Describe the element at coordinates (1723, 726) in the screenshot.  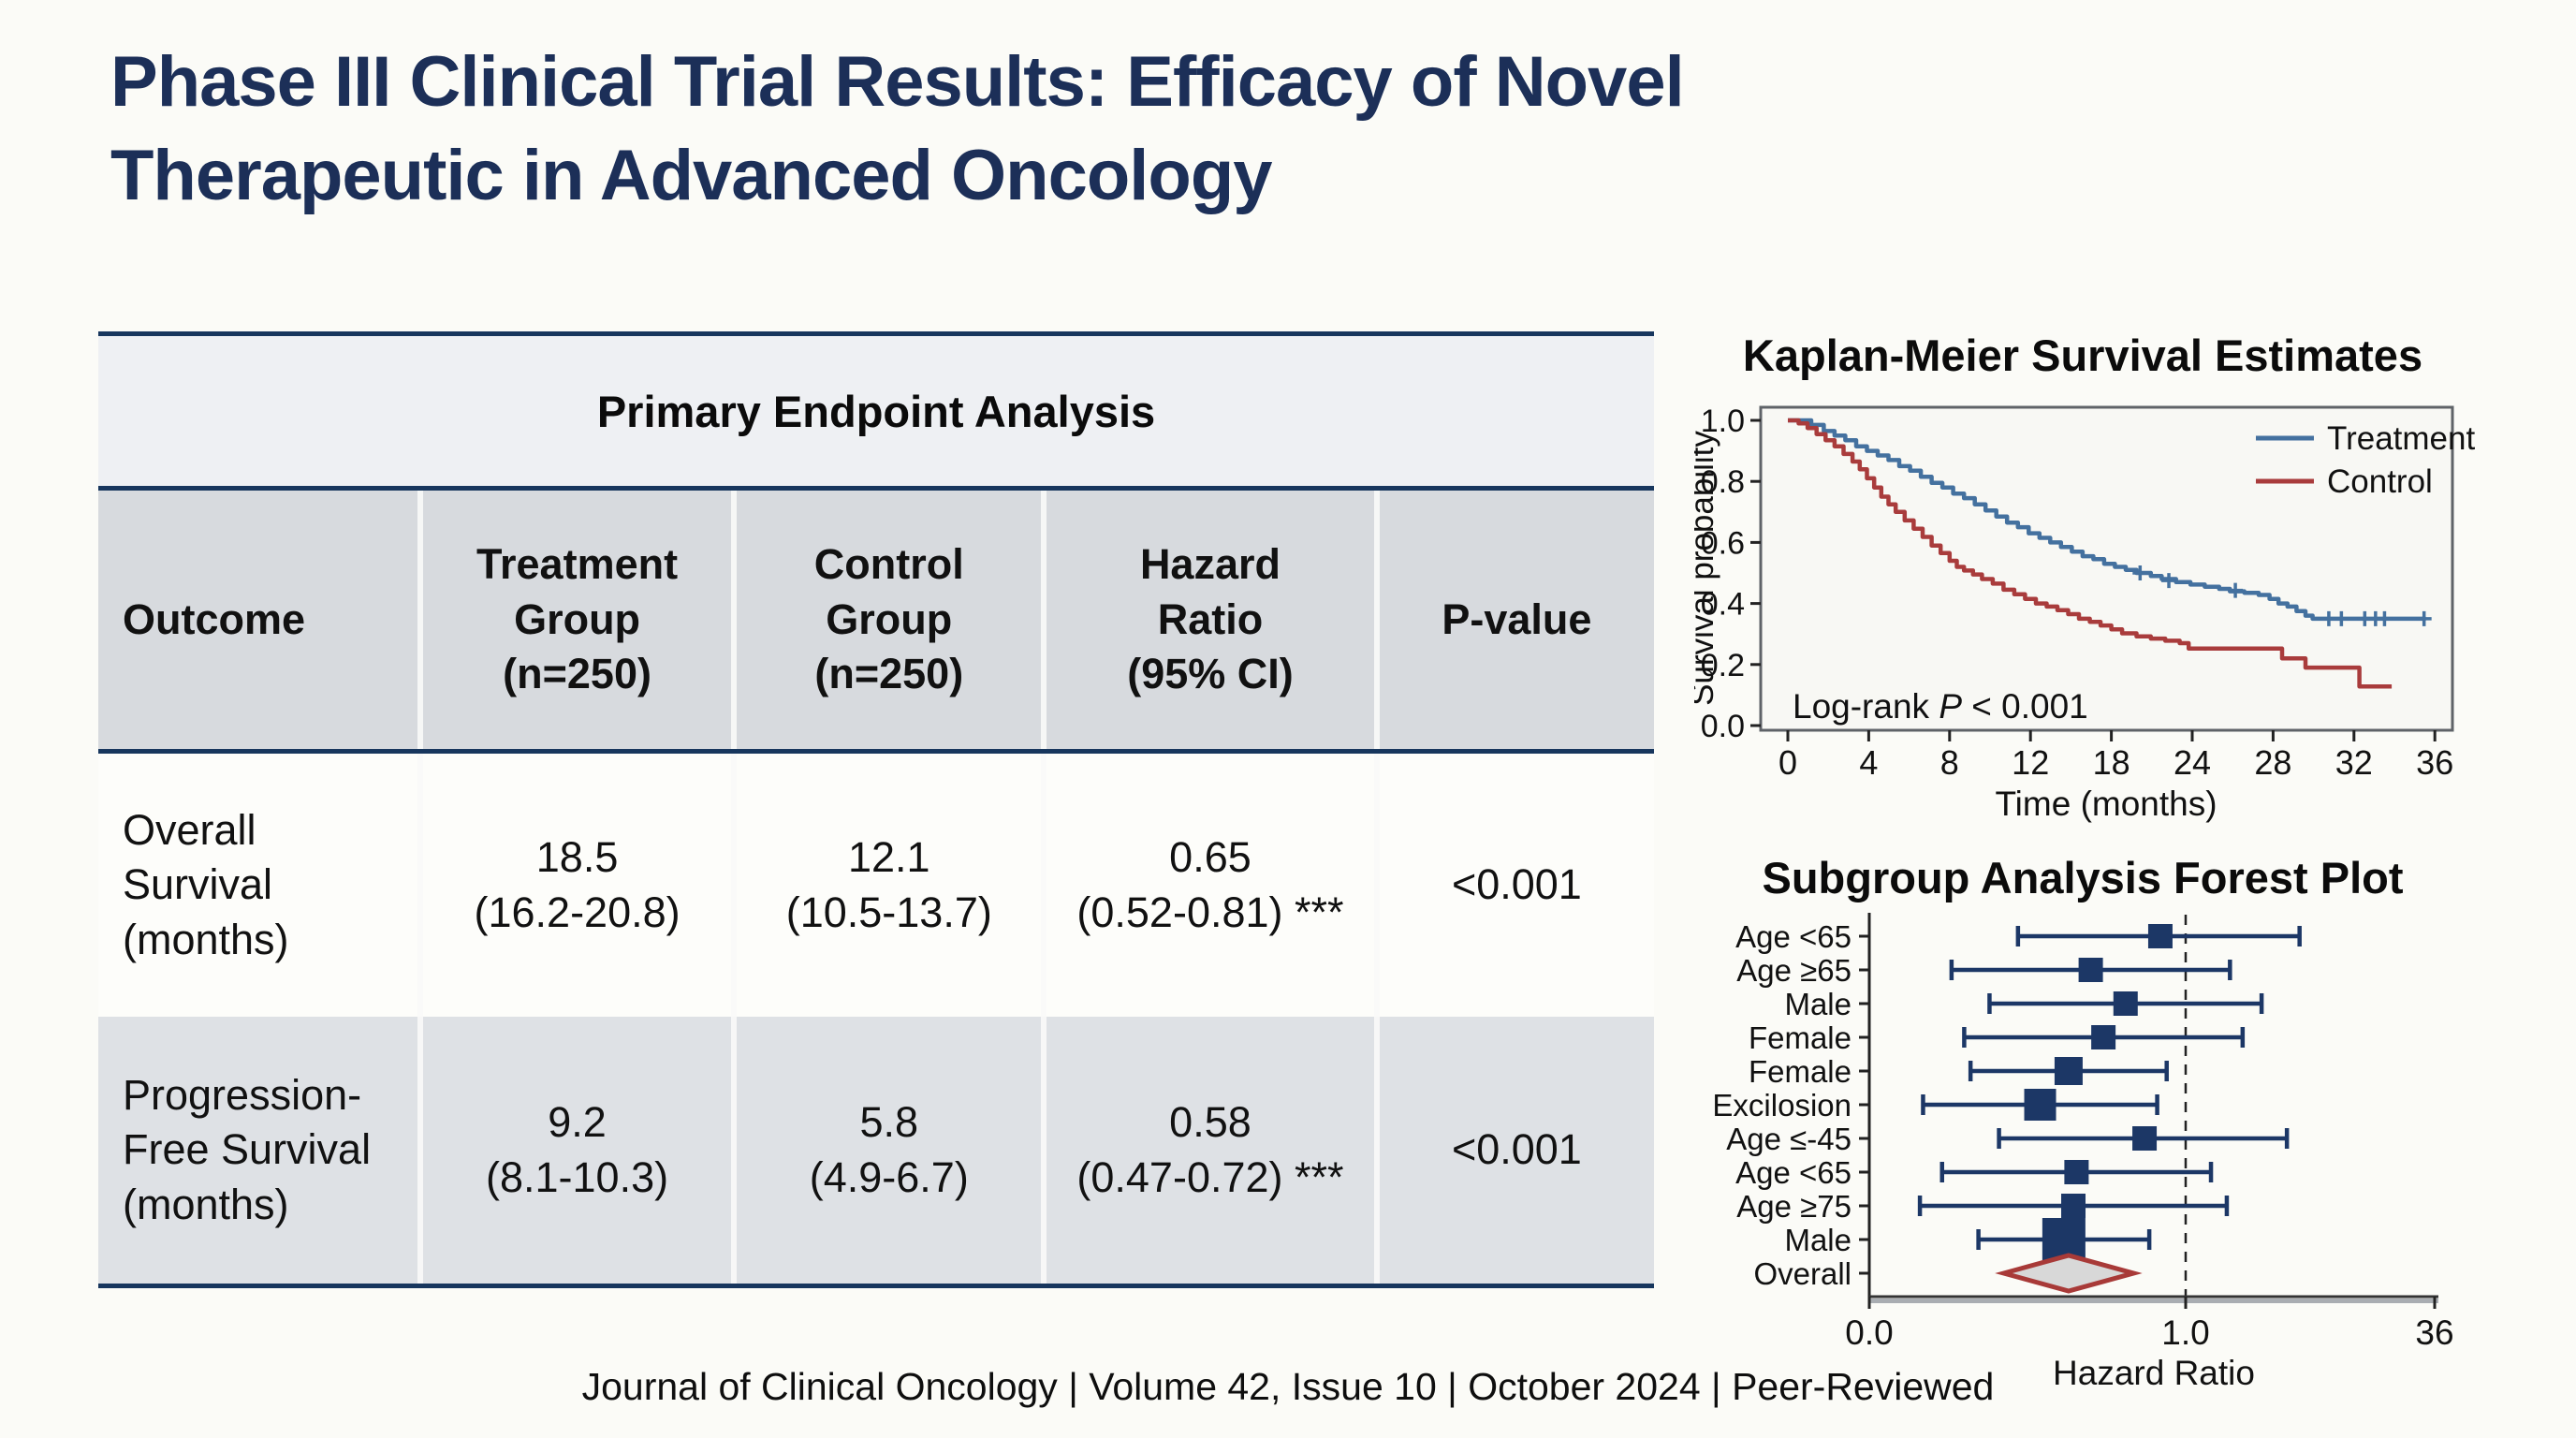
I see `km-y-tick-label: 0.0` at that location.